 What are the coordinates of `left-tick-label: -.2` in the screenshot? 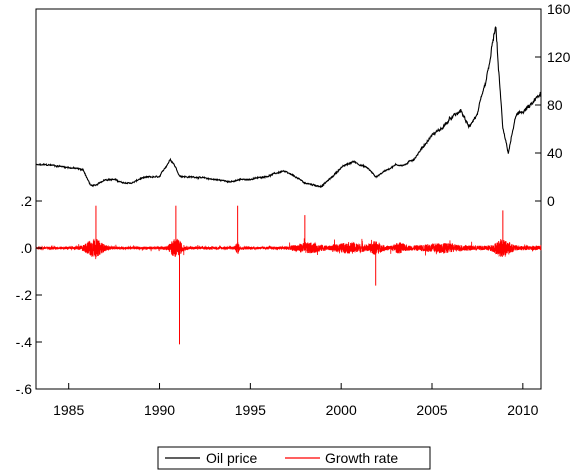 It's located at (24, 295).